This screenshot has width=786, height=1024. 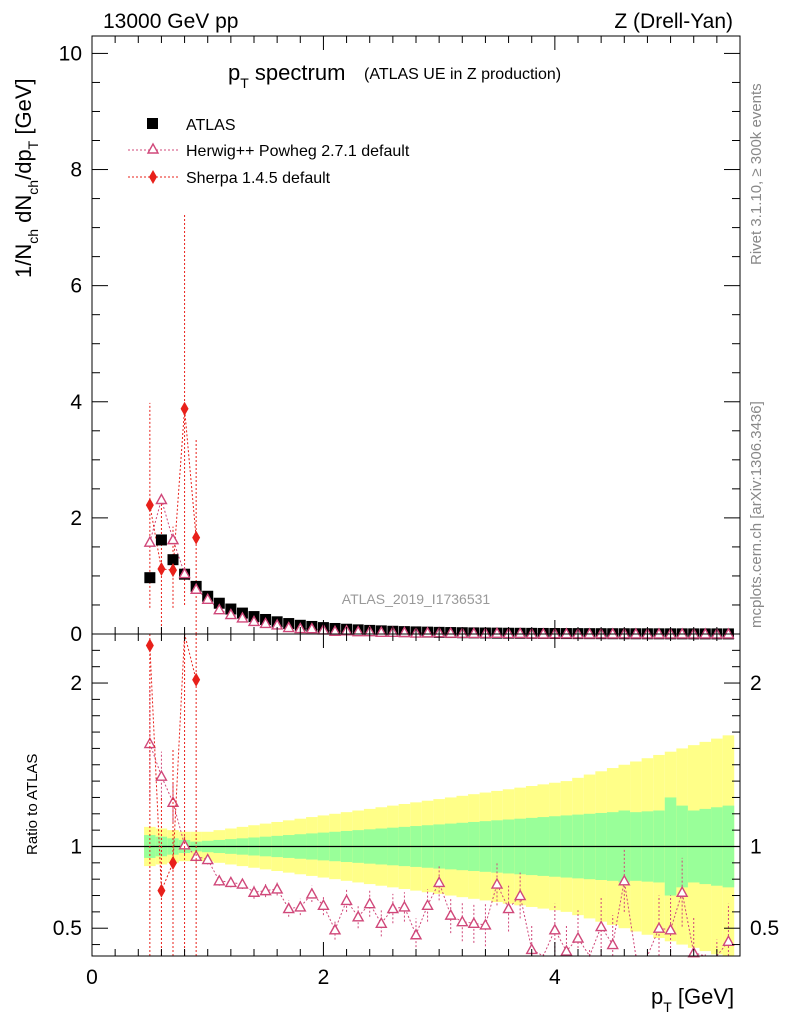 I want to click on y-tick-label: 8, so click(x=76, y=170).